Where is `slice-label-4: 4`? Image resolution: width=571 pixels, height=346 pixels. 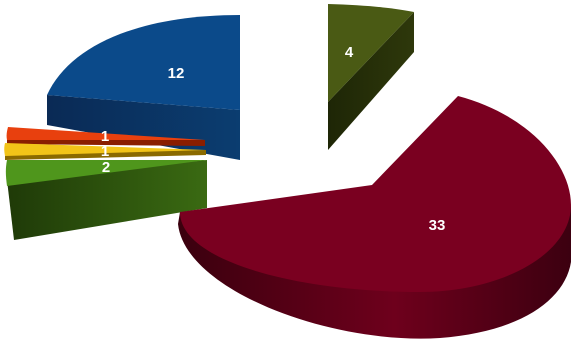
slice-label-4: 4 is located at coordinates (349, 52).